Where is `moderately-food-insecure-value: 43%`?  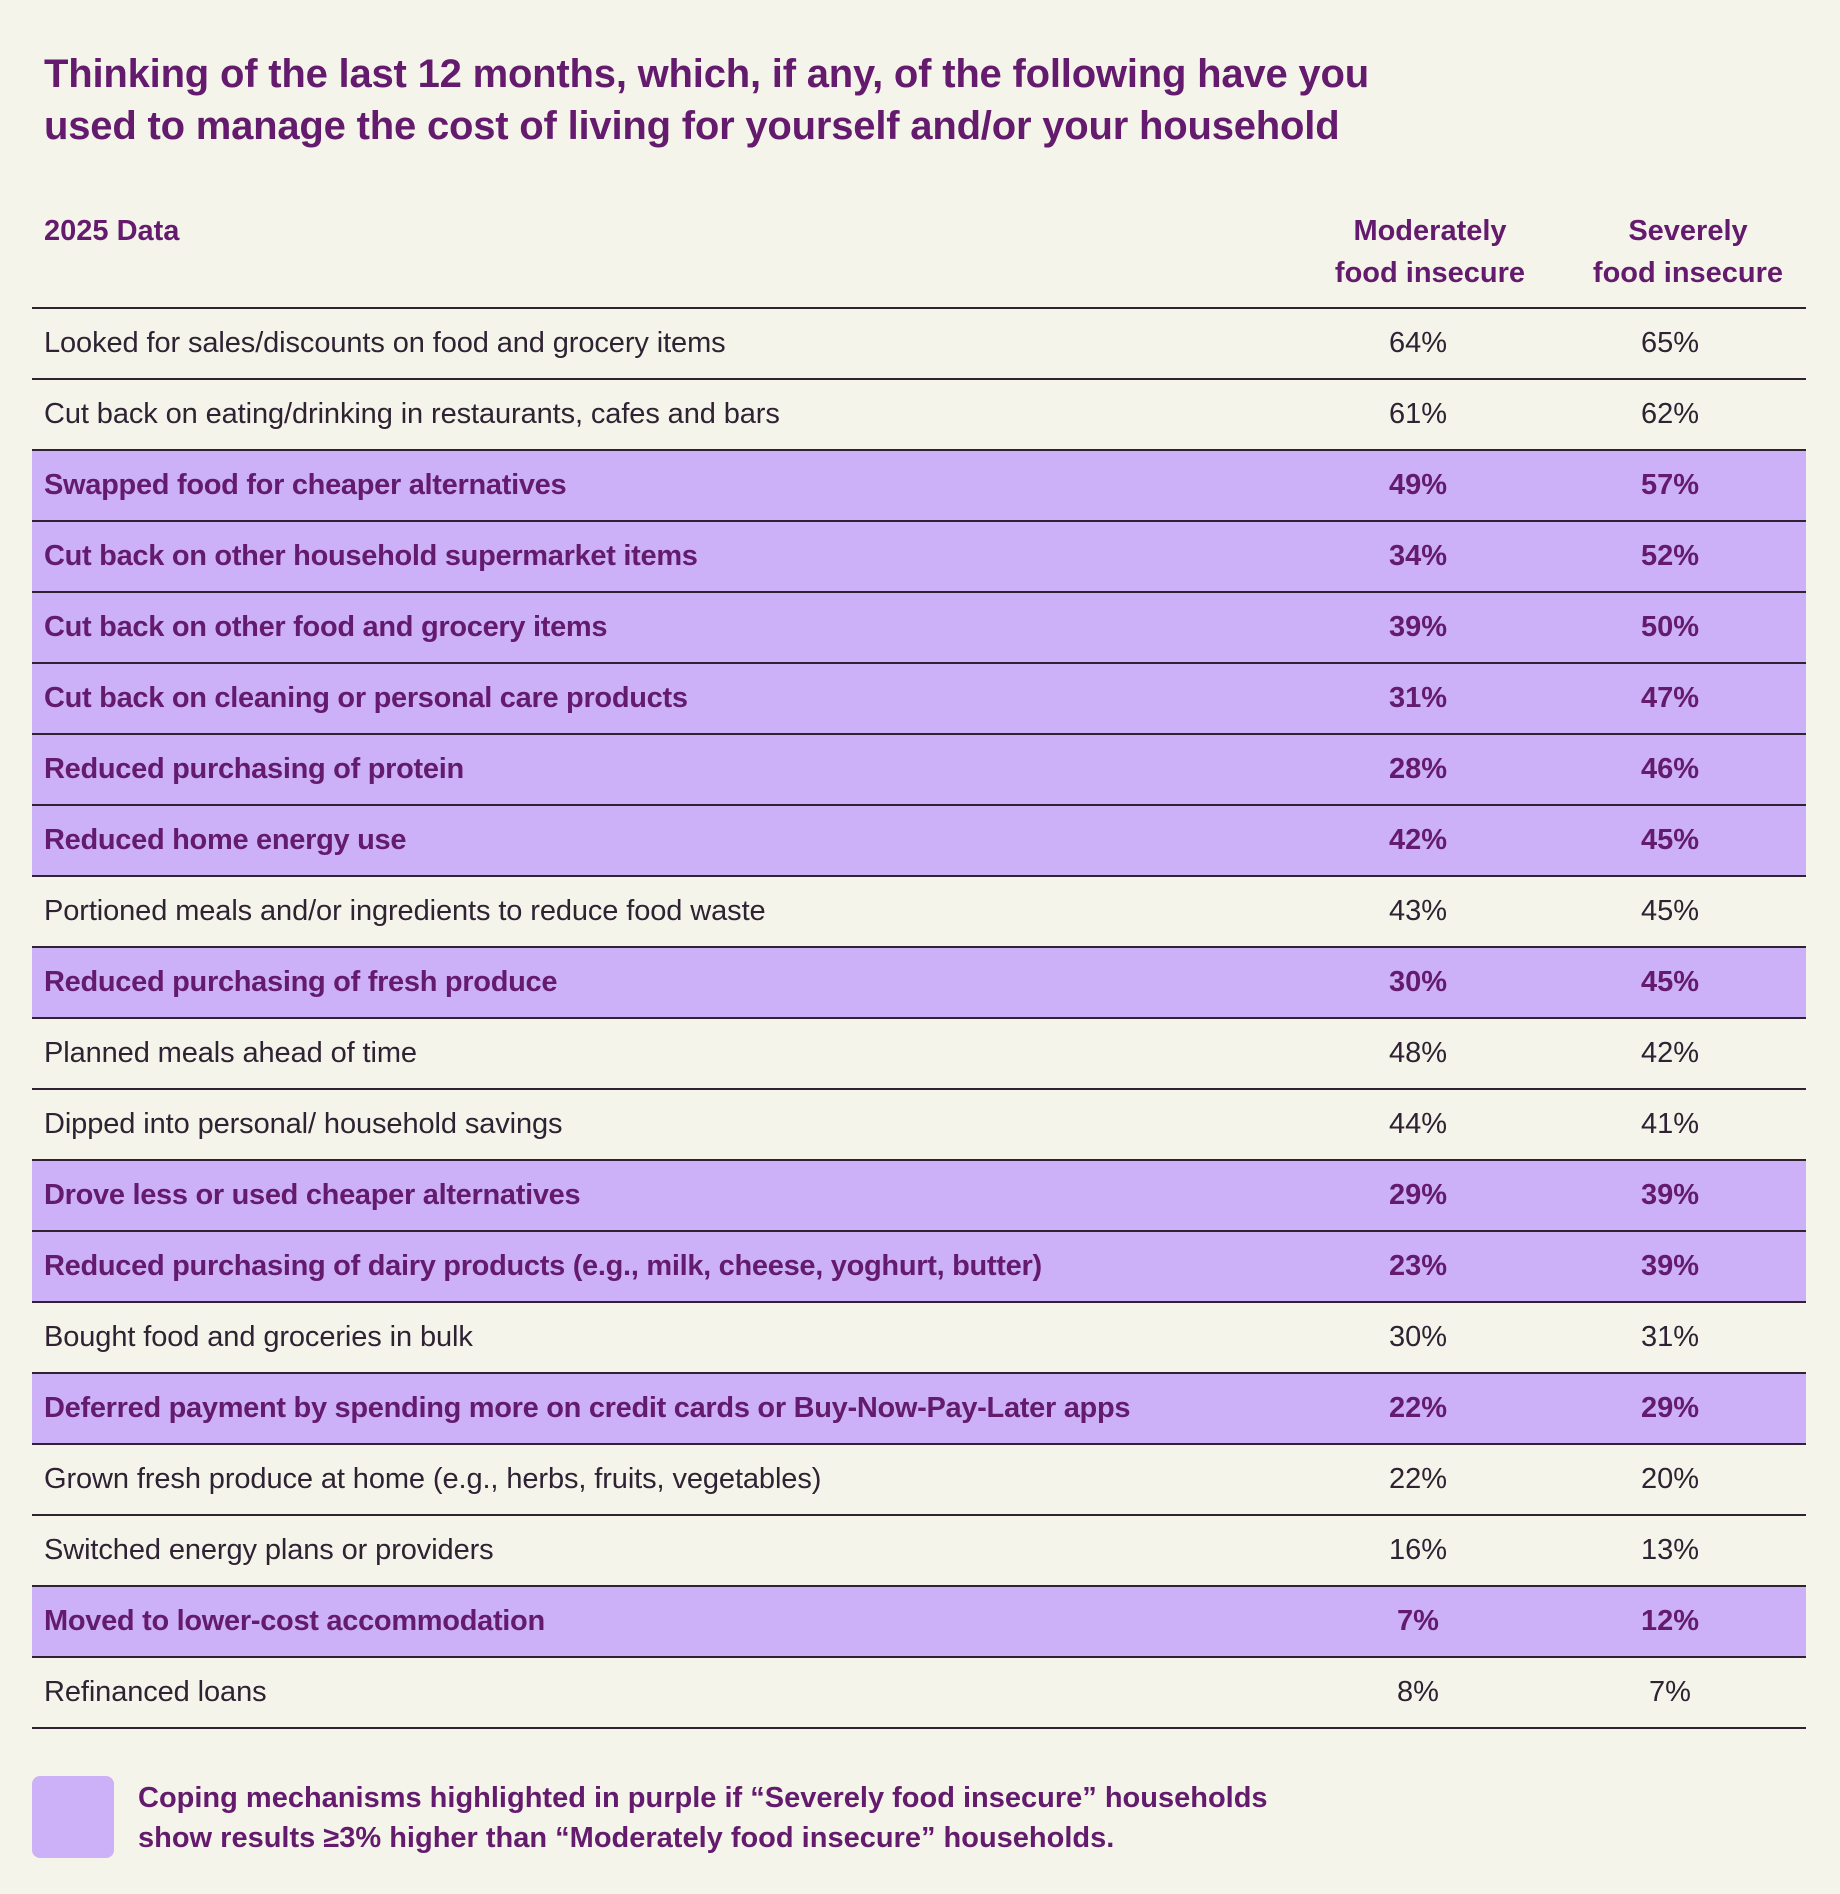 moderately-food-insecure-value: 43% is located at coordinates (1418, 911).